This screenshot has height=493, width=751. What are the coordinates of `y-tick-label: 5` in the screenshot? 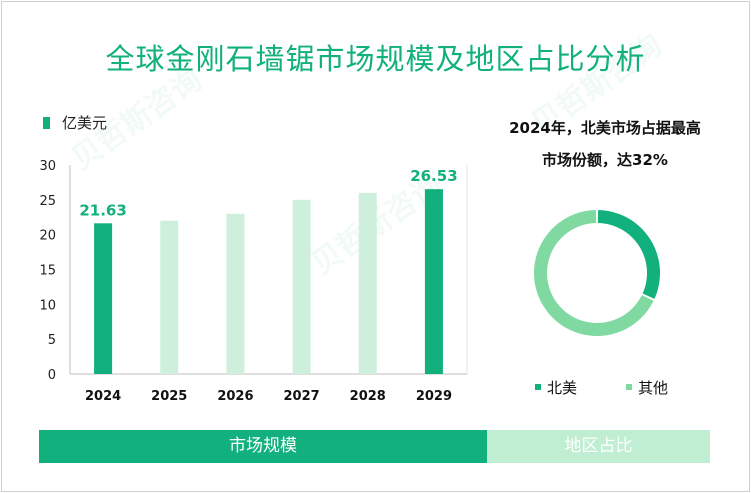 It's located at (52, 340).